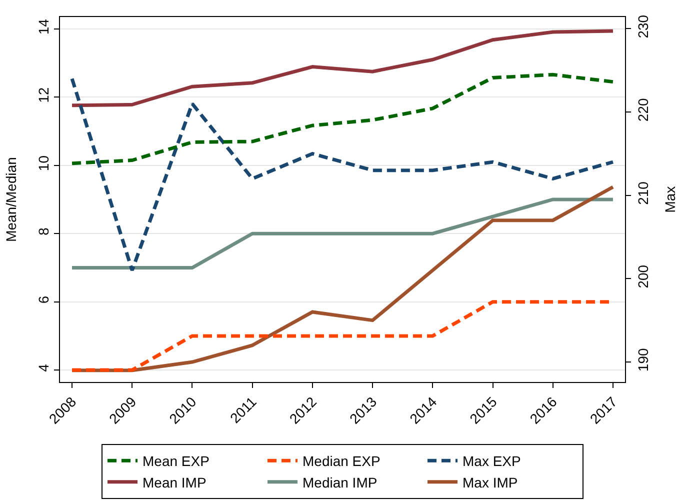  I want to click on legend-label: Median EXP, so click(341, 461).